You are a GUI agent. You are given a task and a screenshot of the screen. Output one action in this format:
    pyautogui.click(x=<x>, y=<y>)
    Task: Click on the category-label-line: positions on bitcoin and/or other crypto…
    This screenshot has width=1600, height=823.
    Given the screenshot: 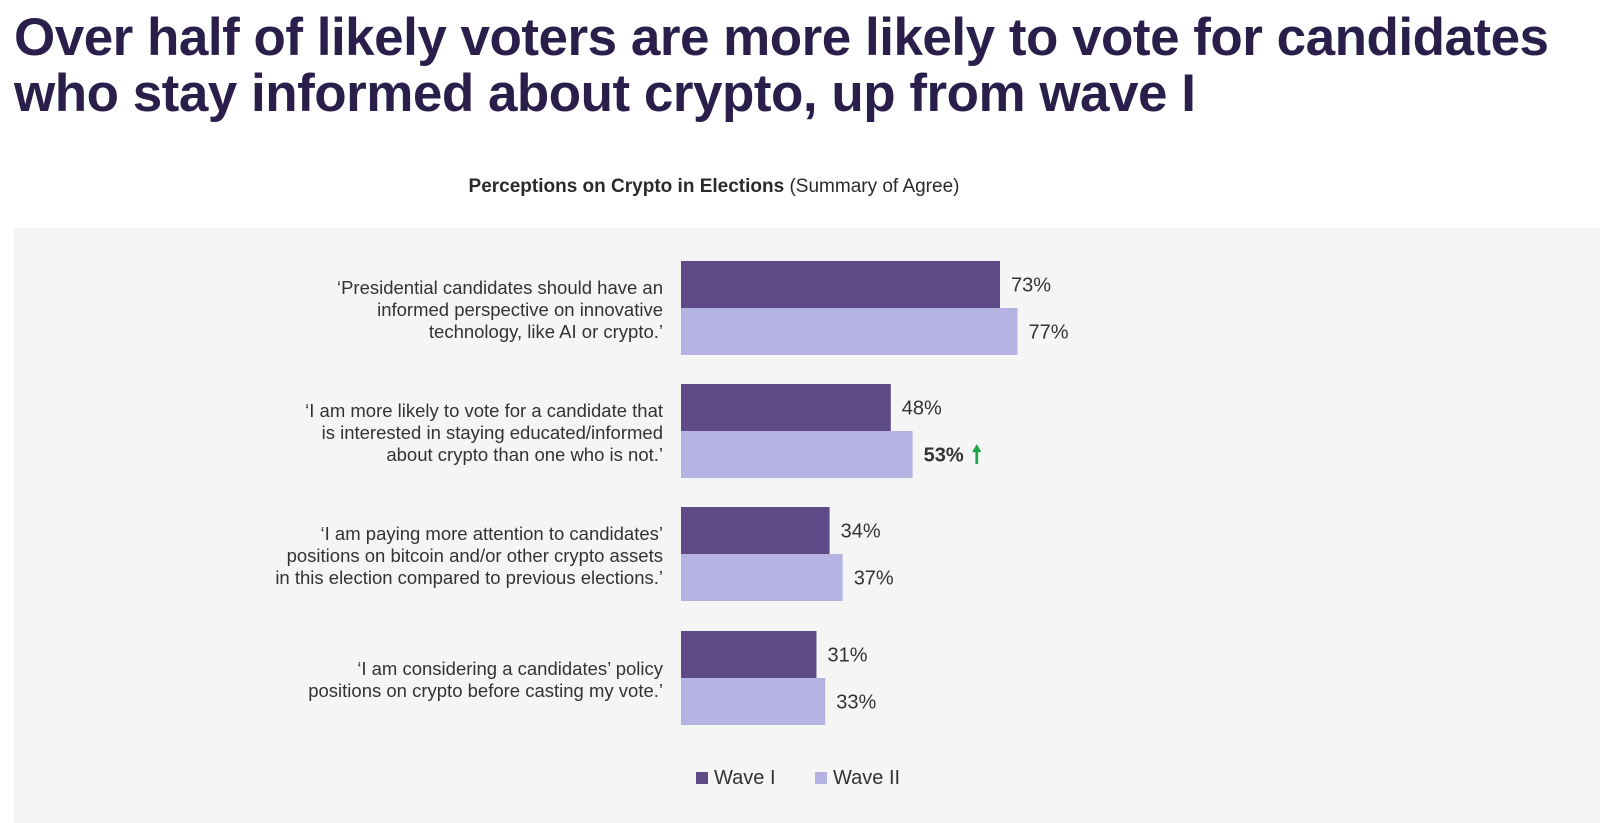 What is the action you would take?
    pyautogui.click(x=474, y=555)
    